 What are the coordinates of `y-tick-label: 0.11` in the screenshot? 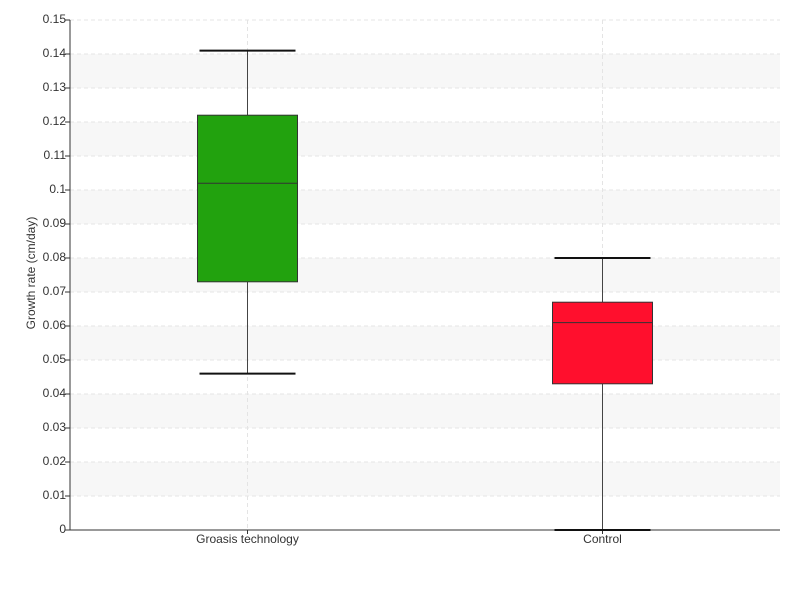 It's located at (55, 155).